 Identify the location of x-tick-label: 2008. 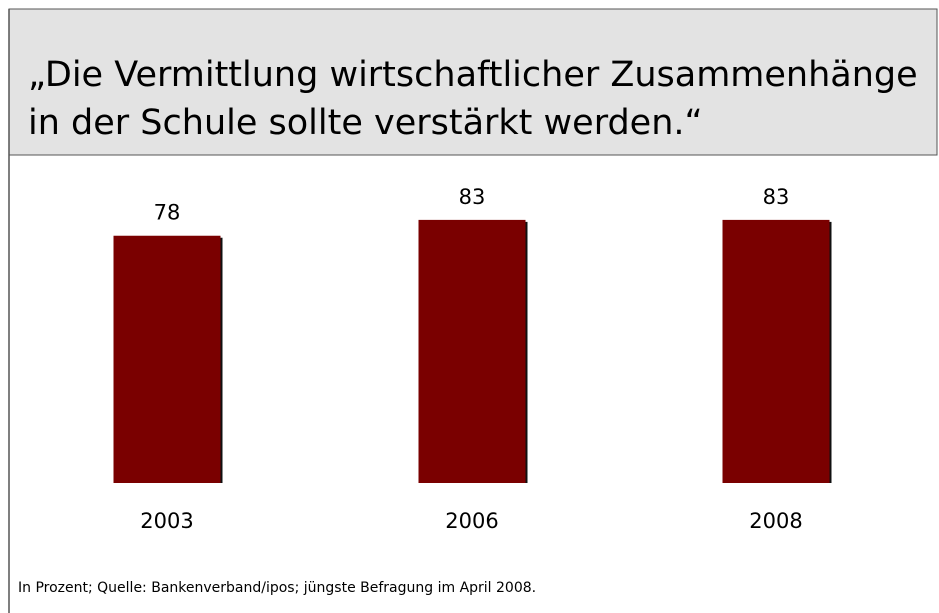
(775, 521).